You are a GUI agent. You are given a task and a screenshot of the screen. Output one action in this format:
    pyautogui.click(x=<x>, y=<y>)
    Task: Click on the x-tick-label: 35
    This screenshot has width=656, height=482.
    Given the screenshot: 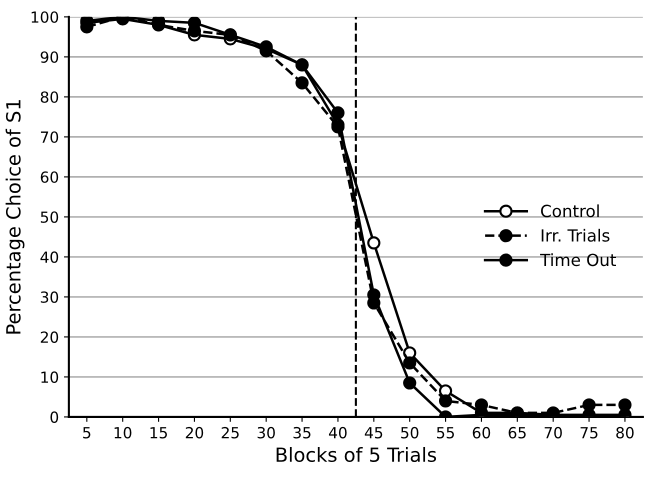 What is the action you would take?
    pyautogui.click(x=302, y=432)
    